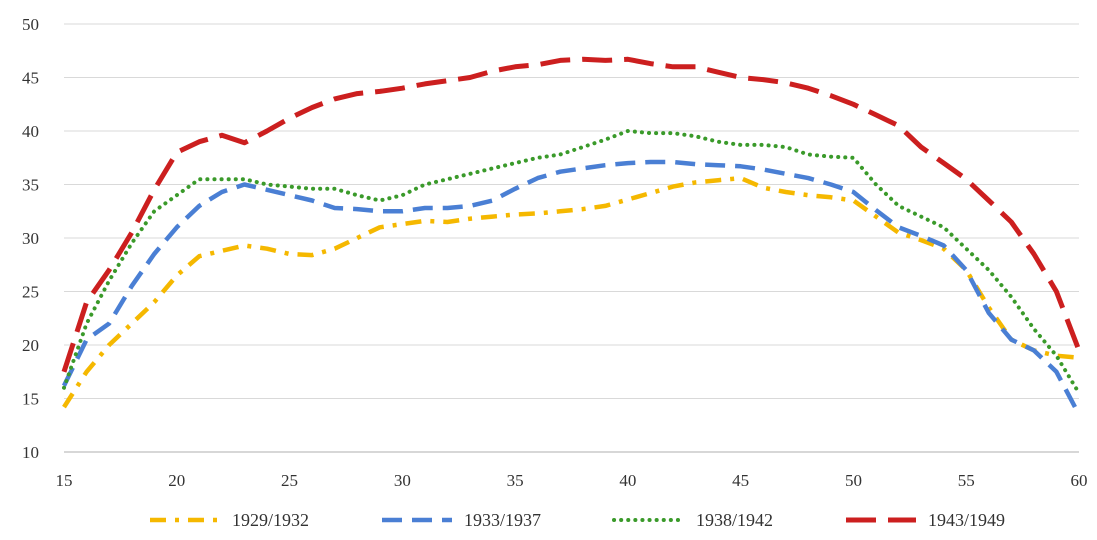 This screenshot has width=1097, height=540. I want to click on x-tick-label: 60, so click(1079, 480).